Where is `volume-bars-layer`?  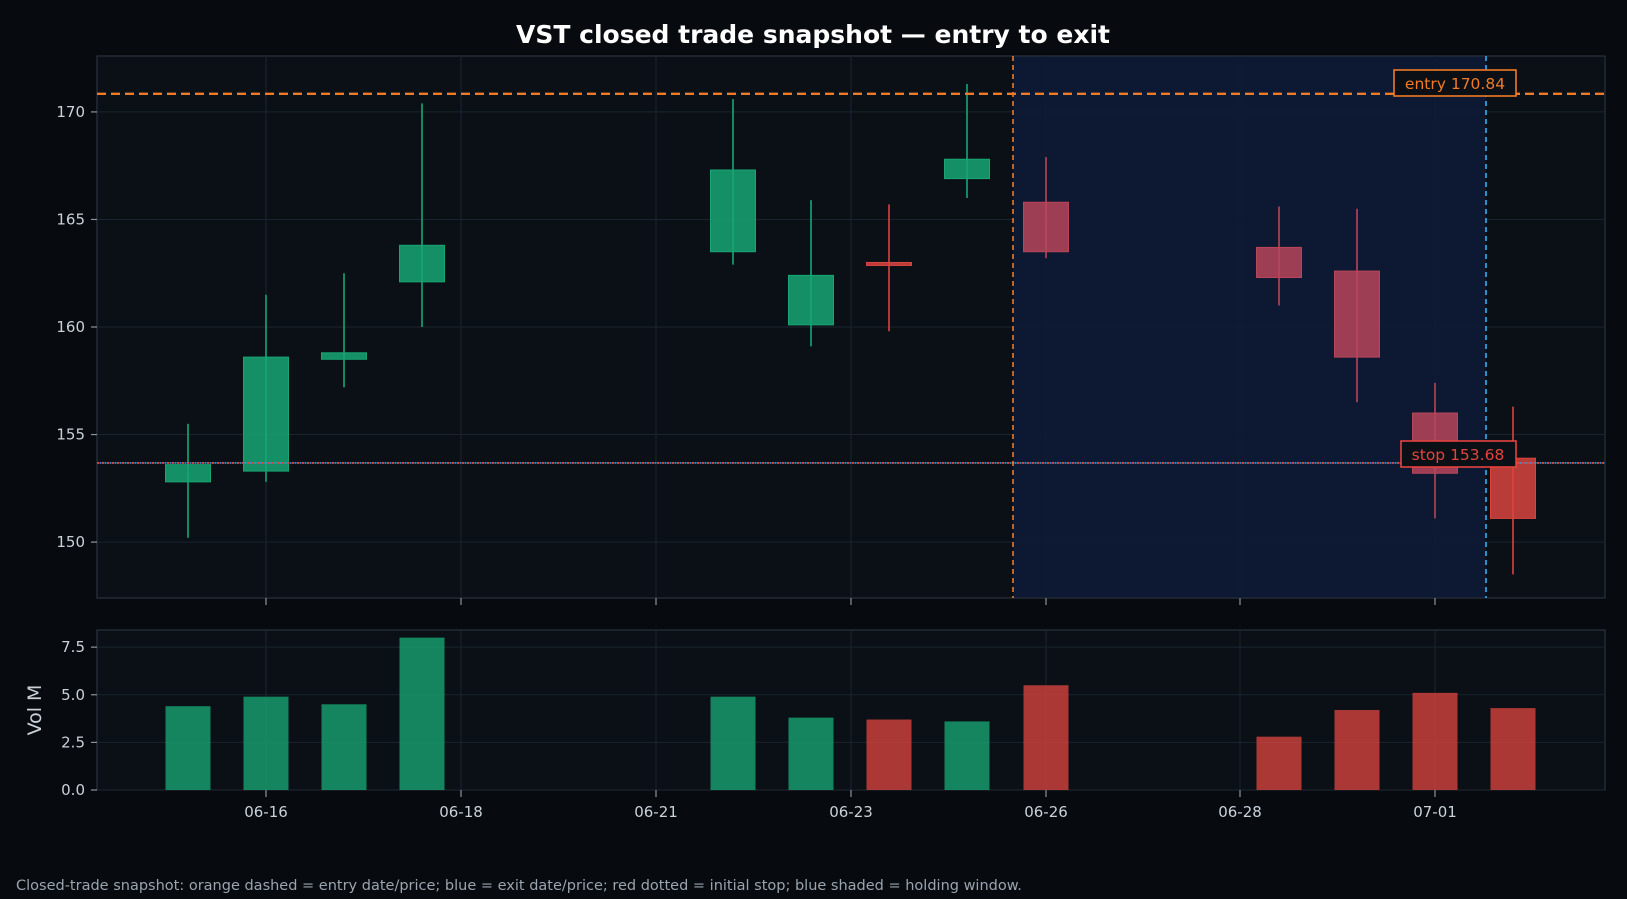 volume-bars-layer is located at coordinates (850, 713).